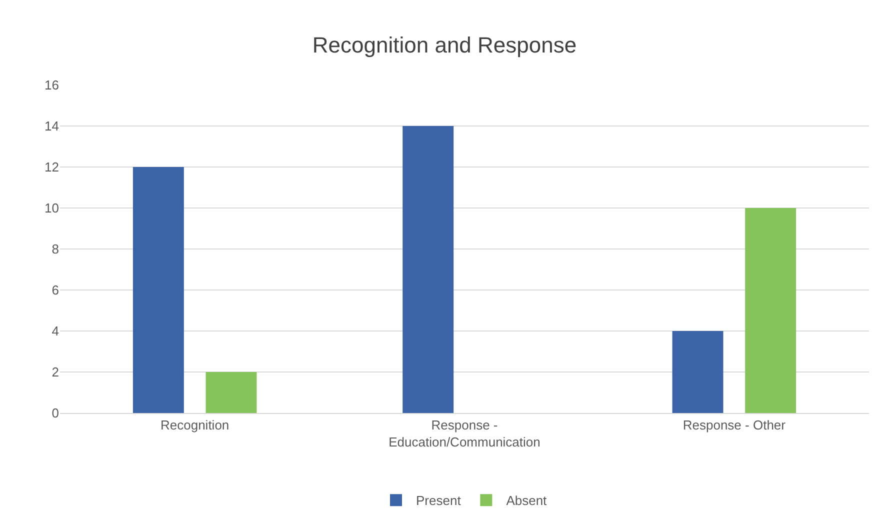 The width and height of the screenshot is (889, 527). What do you see at coordinates (195, 425) in the screenshot?
I see `x-tick-label: Recognition` at bounding box center [195, 425].